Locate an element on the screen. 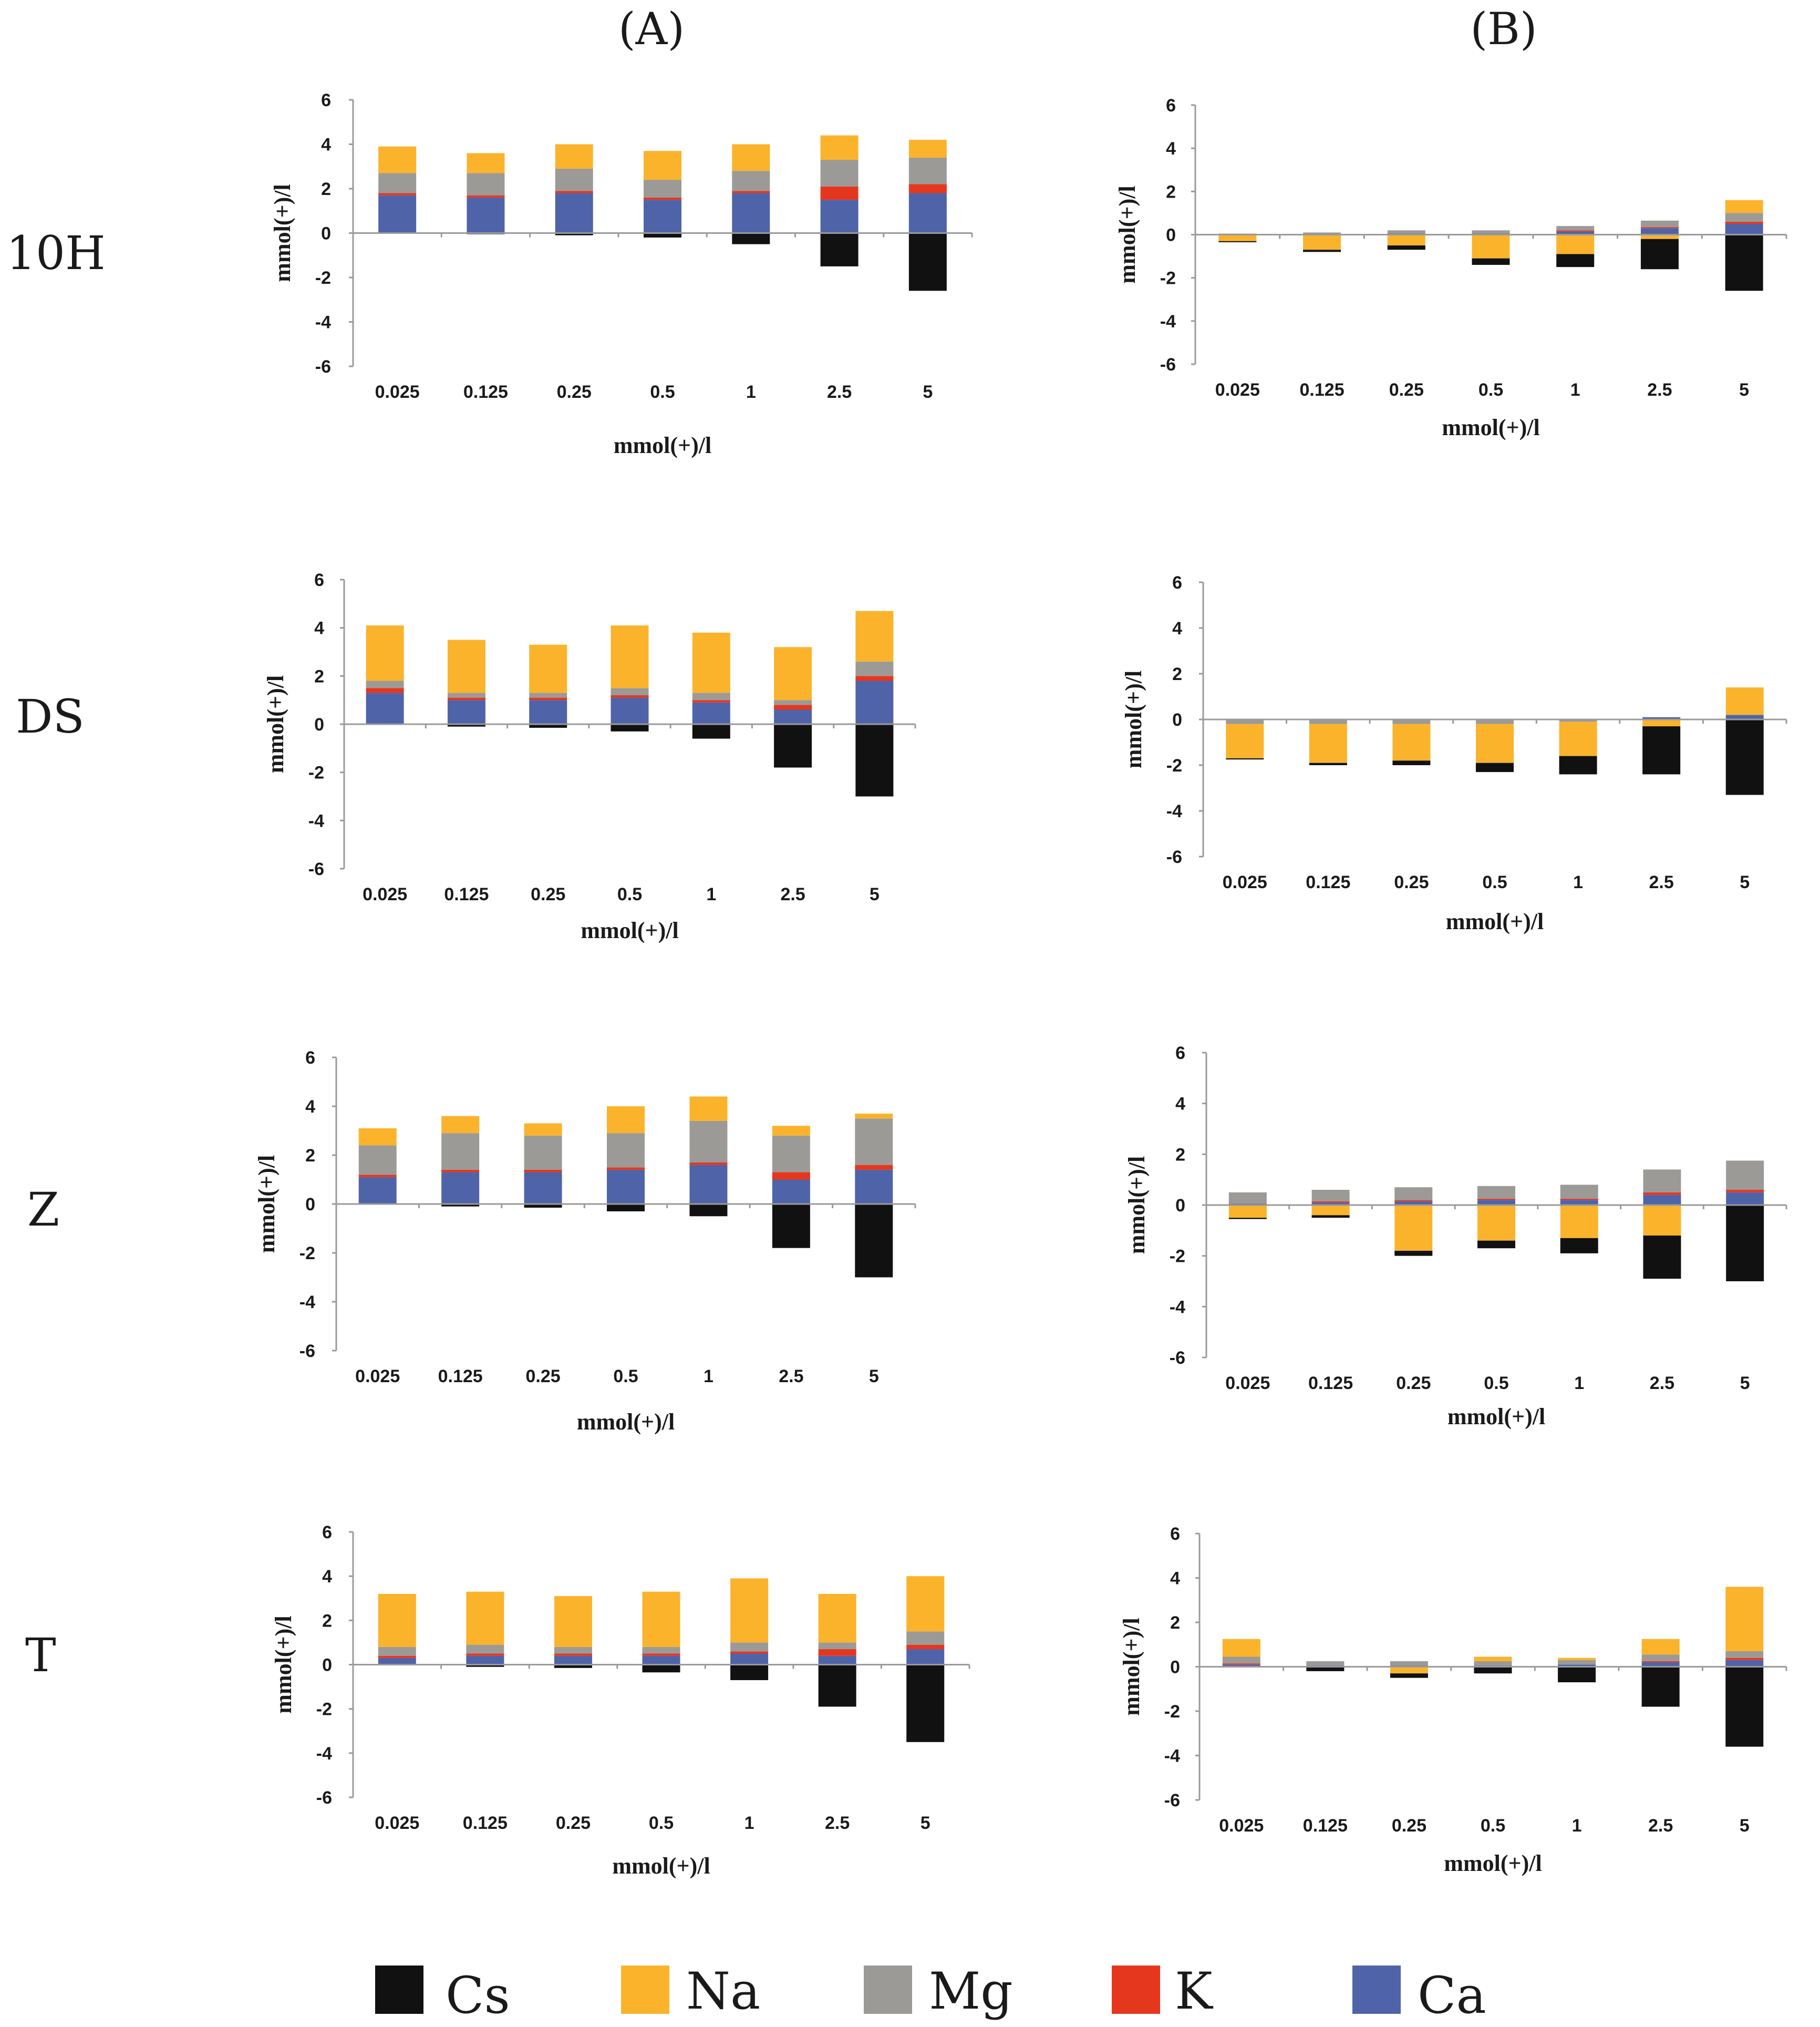  y-axis-title: mmol(+)/l is located at coordinates (275, 724).